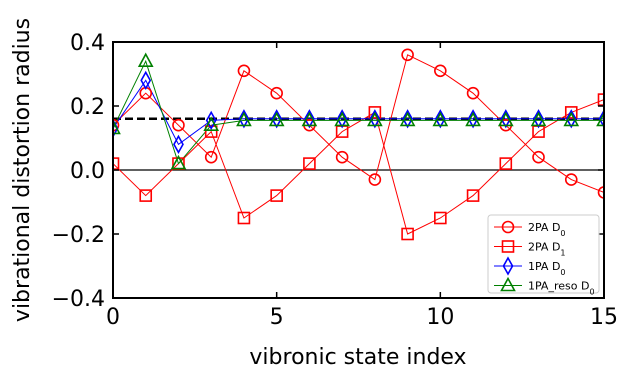 The image size is (619, 372). Describe the element at coordinates (604, 317) in the screenshot. I see `x-tick-label-3: 15` at that location.